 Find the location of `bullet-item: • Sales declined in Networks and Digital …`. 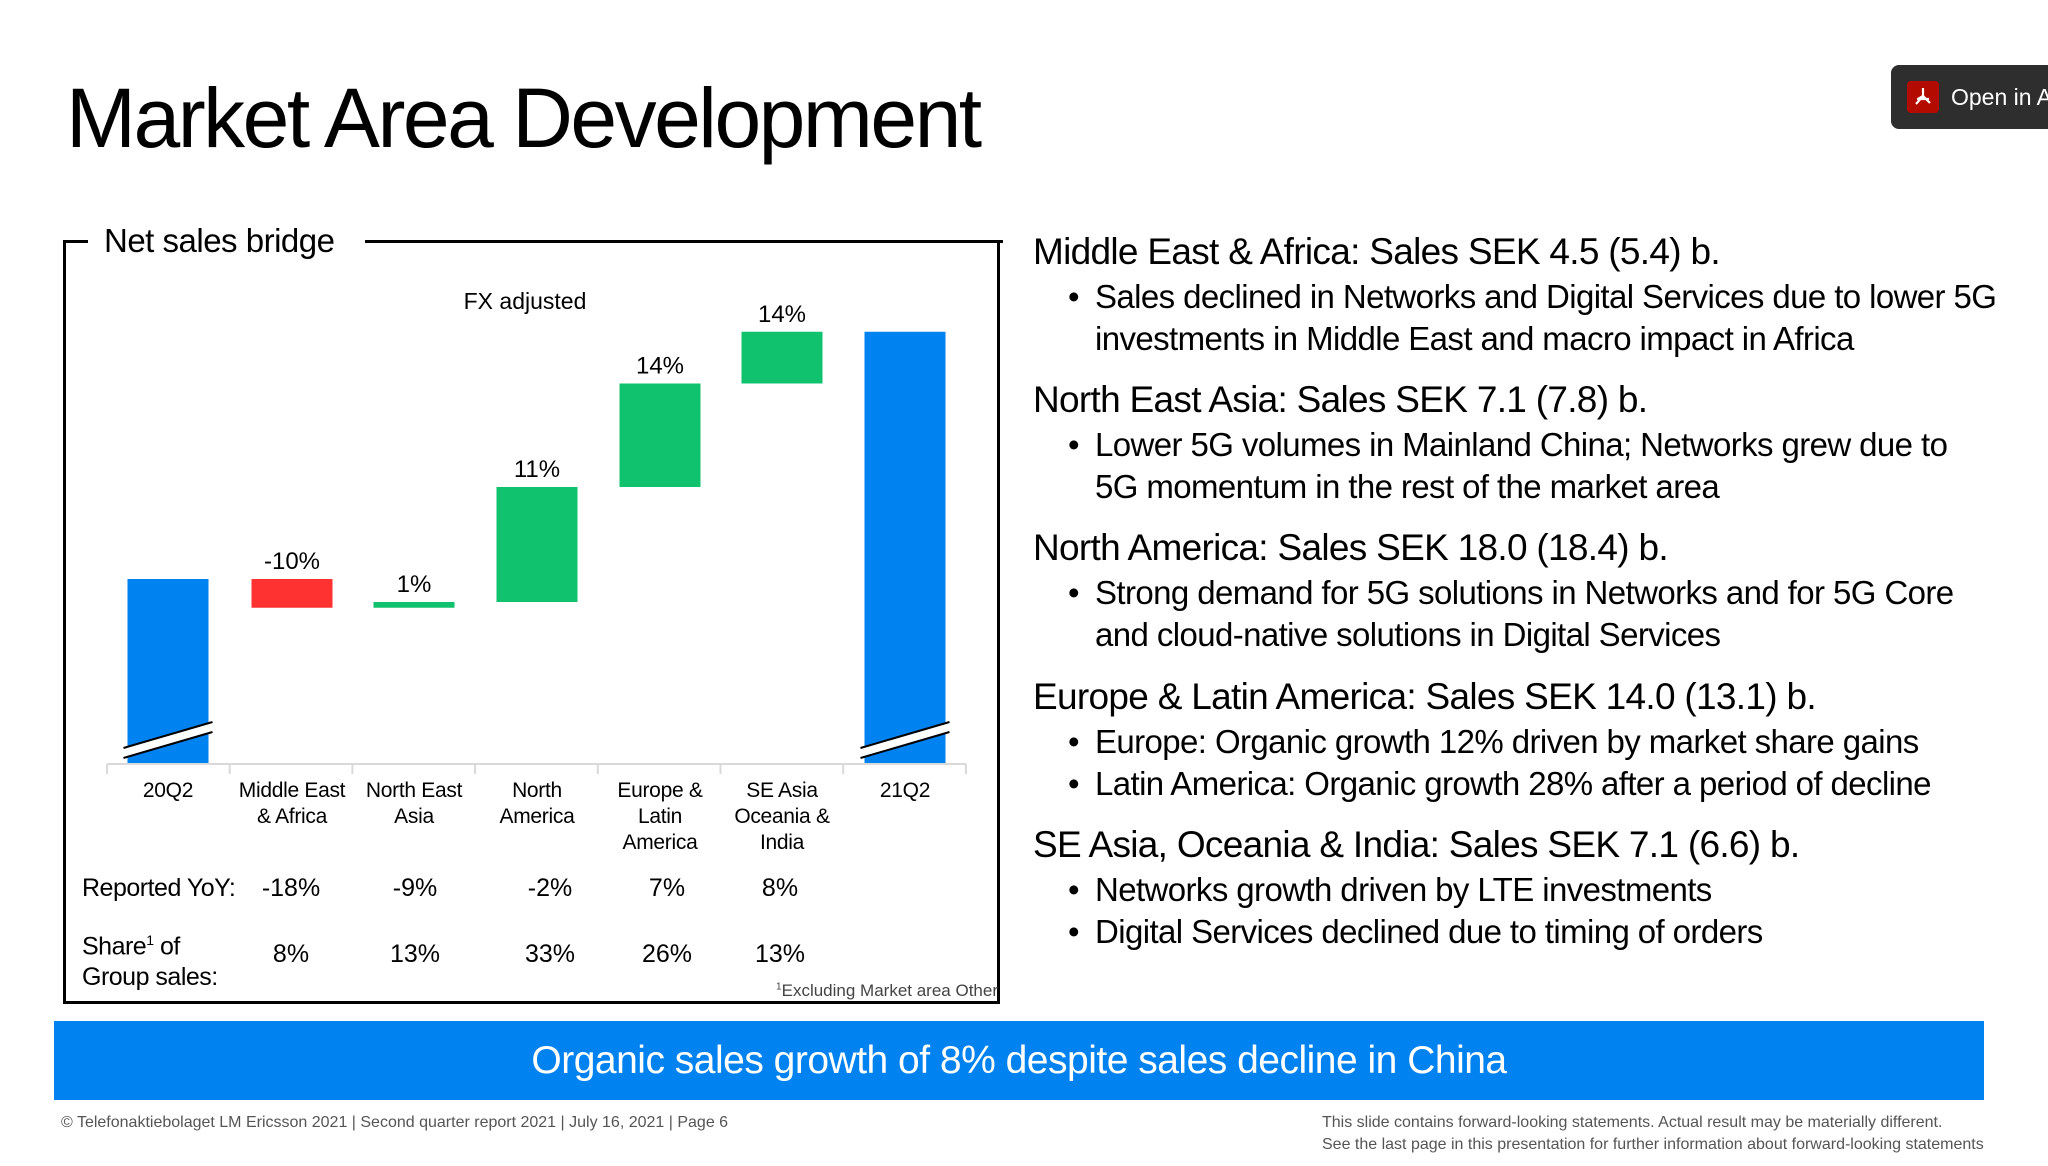

bullet-item: • Sales declined in Networks and Digital … is located at coordinates (1532, 318).